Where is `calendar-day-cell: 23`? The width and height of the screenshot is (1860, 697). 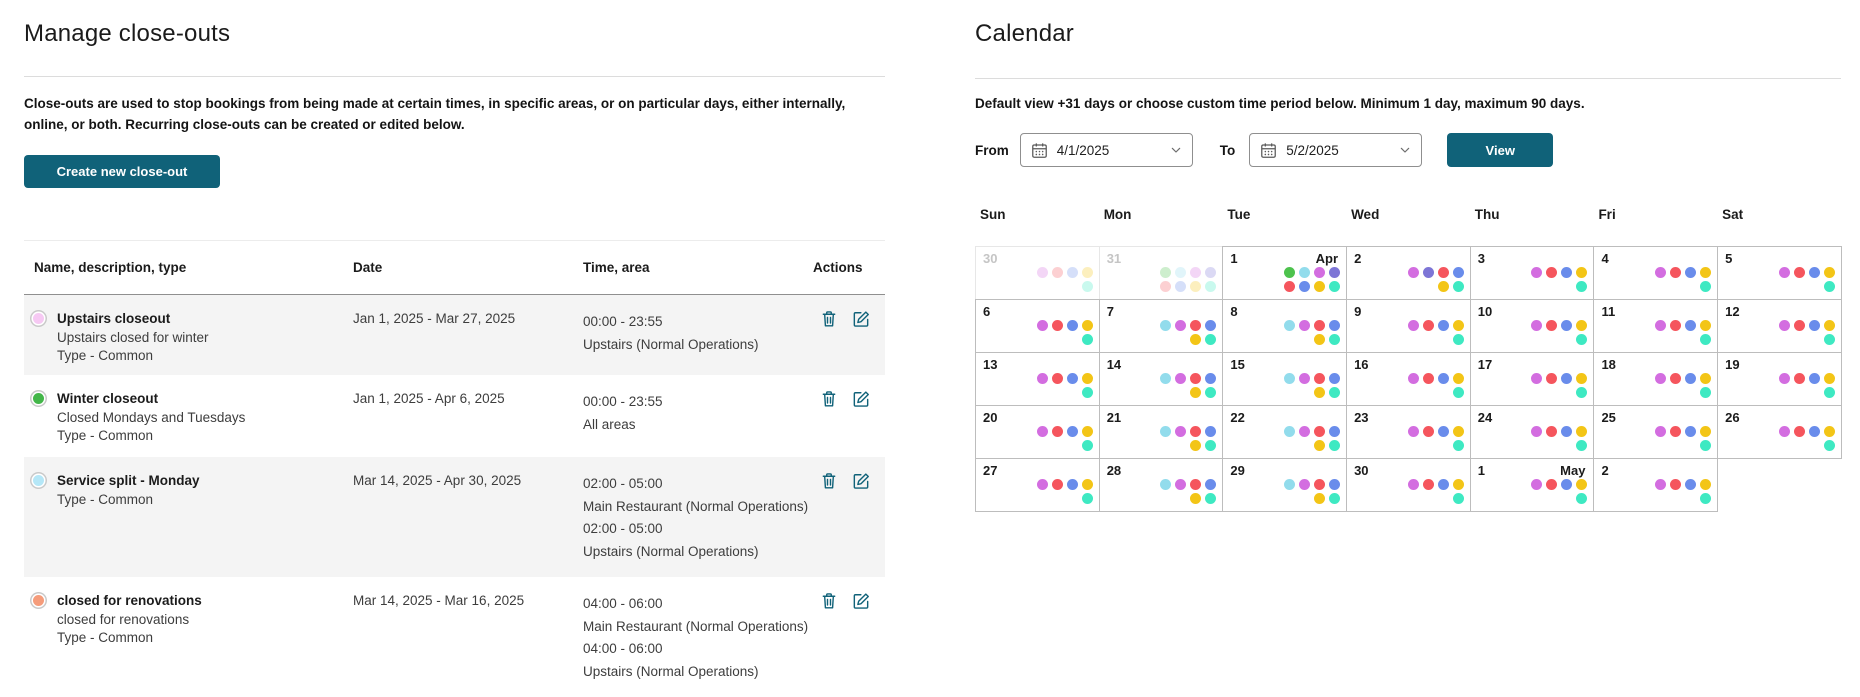
calendar-day-cell: 23 is located at coordinates (1408, 432).